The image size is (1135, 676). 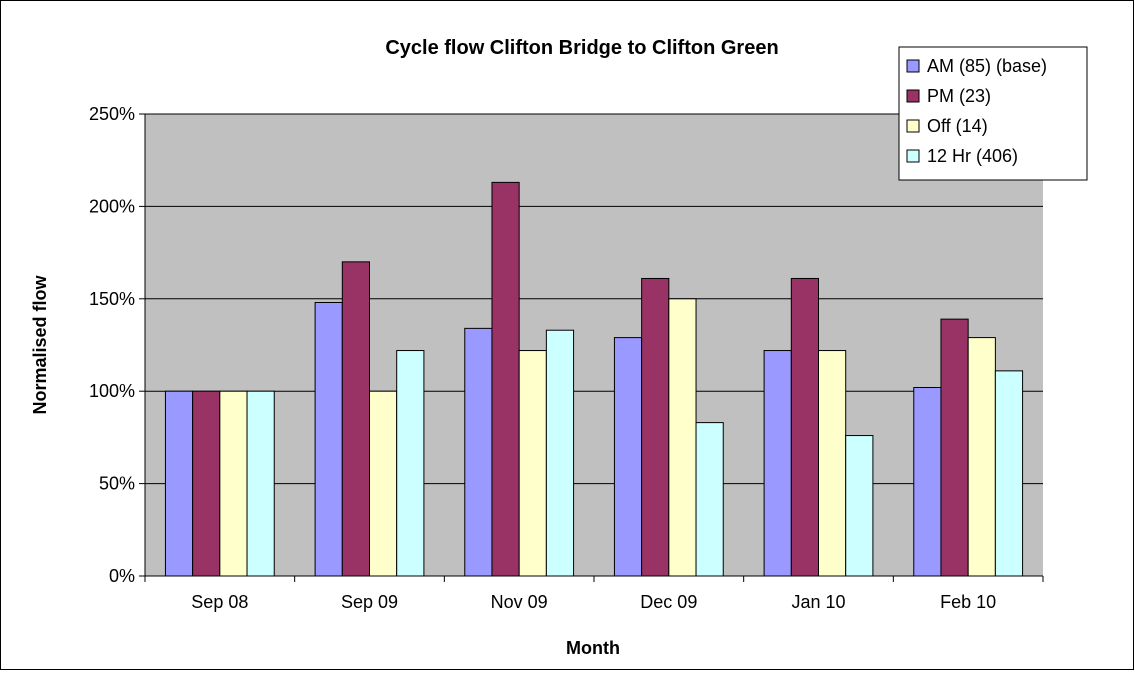 What do you see at coordinates (117, 484) in the screenshot?
I see `y-tick-label: 50%` at bounding box center [117, 484].